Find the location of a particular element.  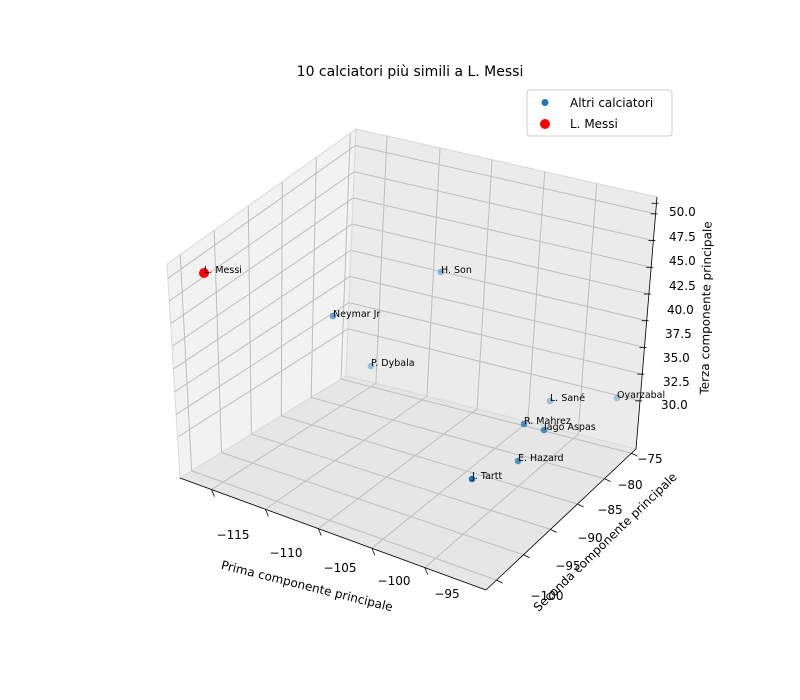

z-tick-label: 42.5 is located at coordinates (682, 286).